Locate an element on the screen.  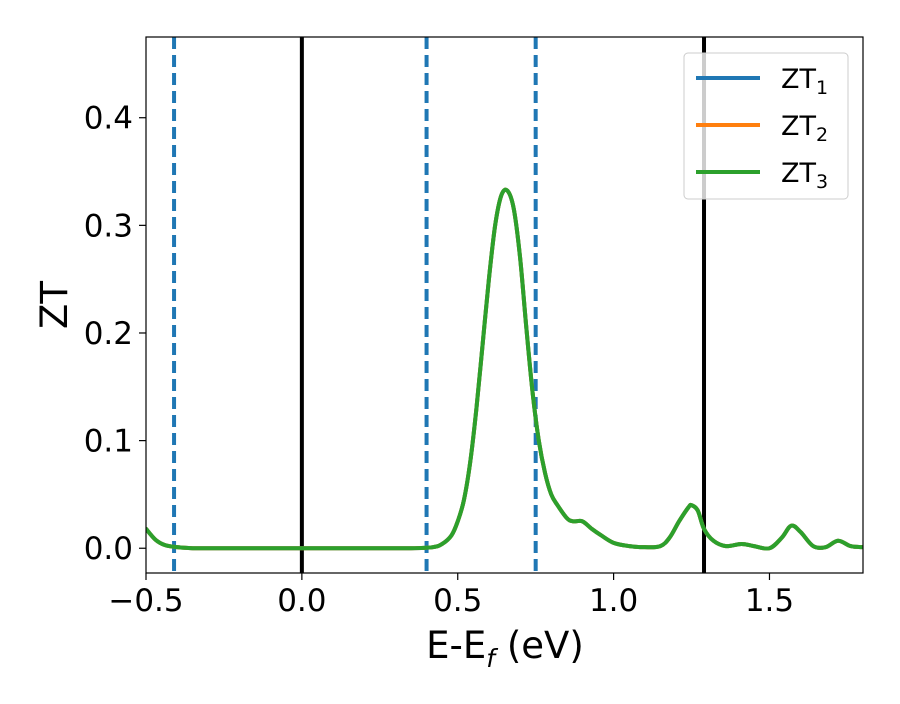
legend-label-zt2: ZT2 is located at coordinates (804, 128).